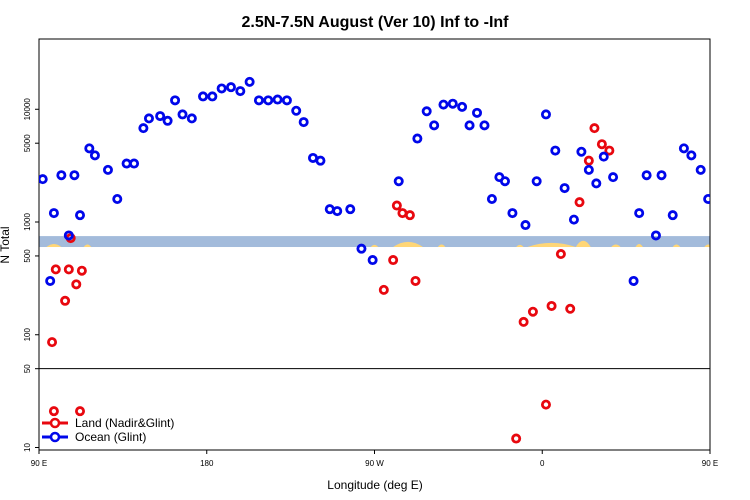 Image resolution: width=750 pixels, height=500 pixels. What do you see at coordinates (27, 335) in the screenshot?
I see `y-tick-label: 100` at bounding box center [27, 335].